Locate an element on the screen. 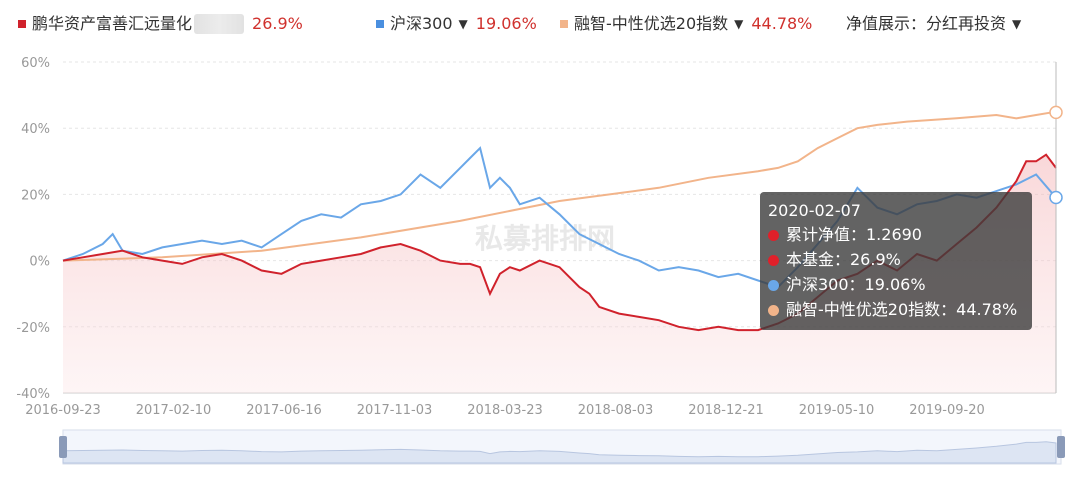 The height and width of the screenshot is (479, 1080). y-tick-label: 40% is located at coordinates (35, 129).